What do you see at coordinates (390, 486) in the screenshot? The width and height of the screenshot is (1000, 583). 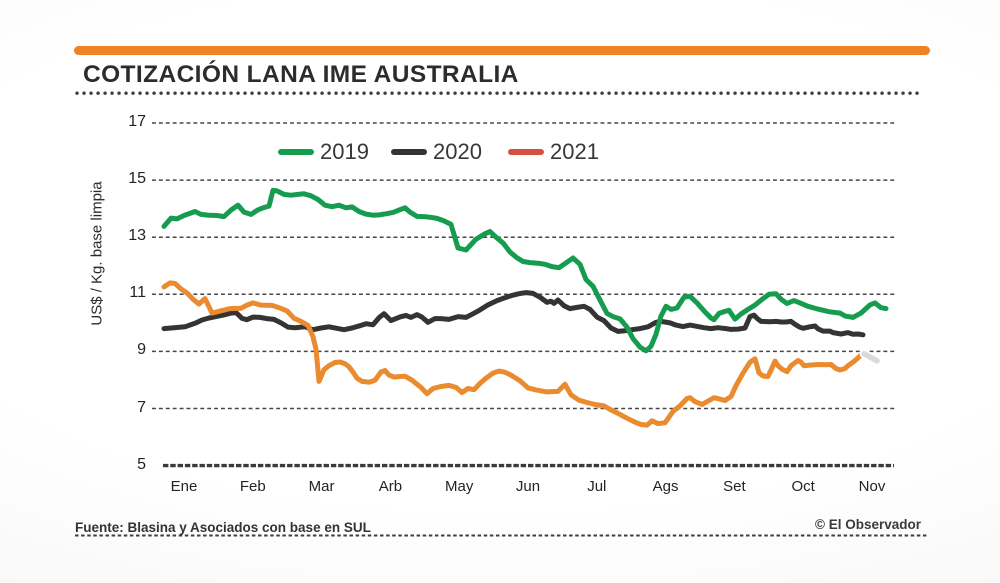 I see `x-tick-label-Arb: Arb` at bounding box center [390, 486].